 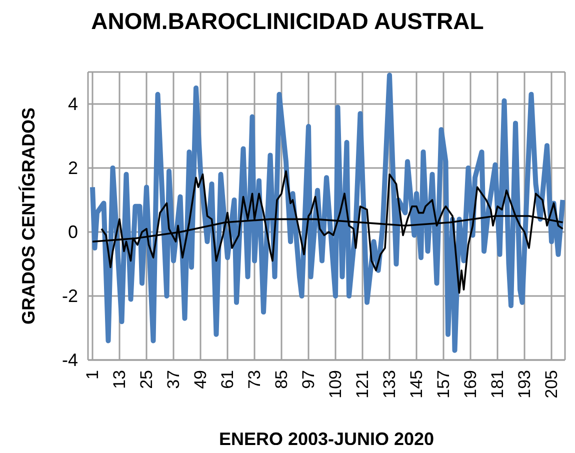 What do you see at coordinates (470, 384) in the screenshot?
I see `x-tick-label: 169` at bounding box center [470, 384].